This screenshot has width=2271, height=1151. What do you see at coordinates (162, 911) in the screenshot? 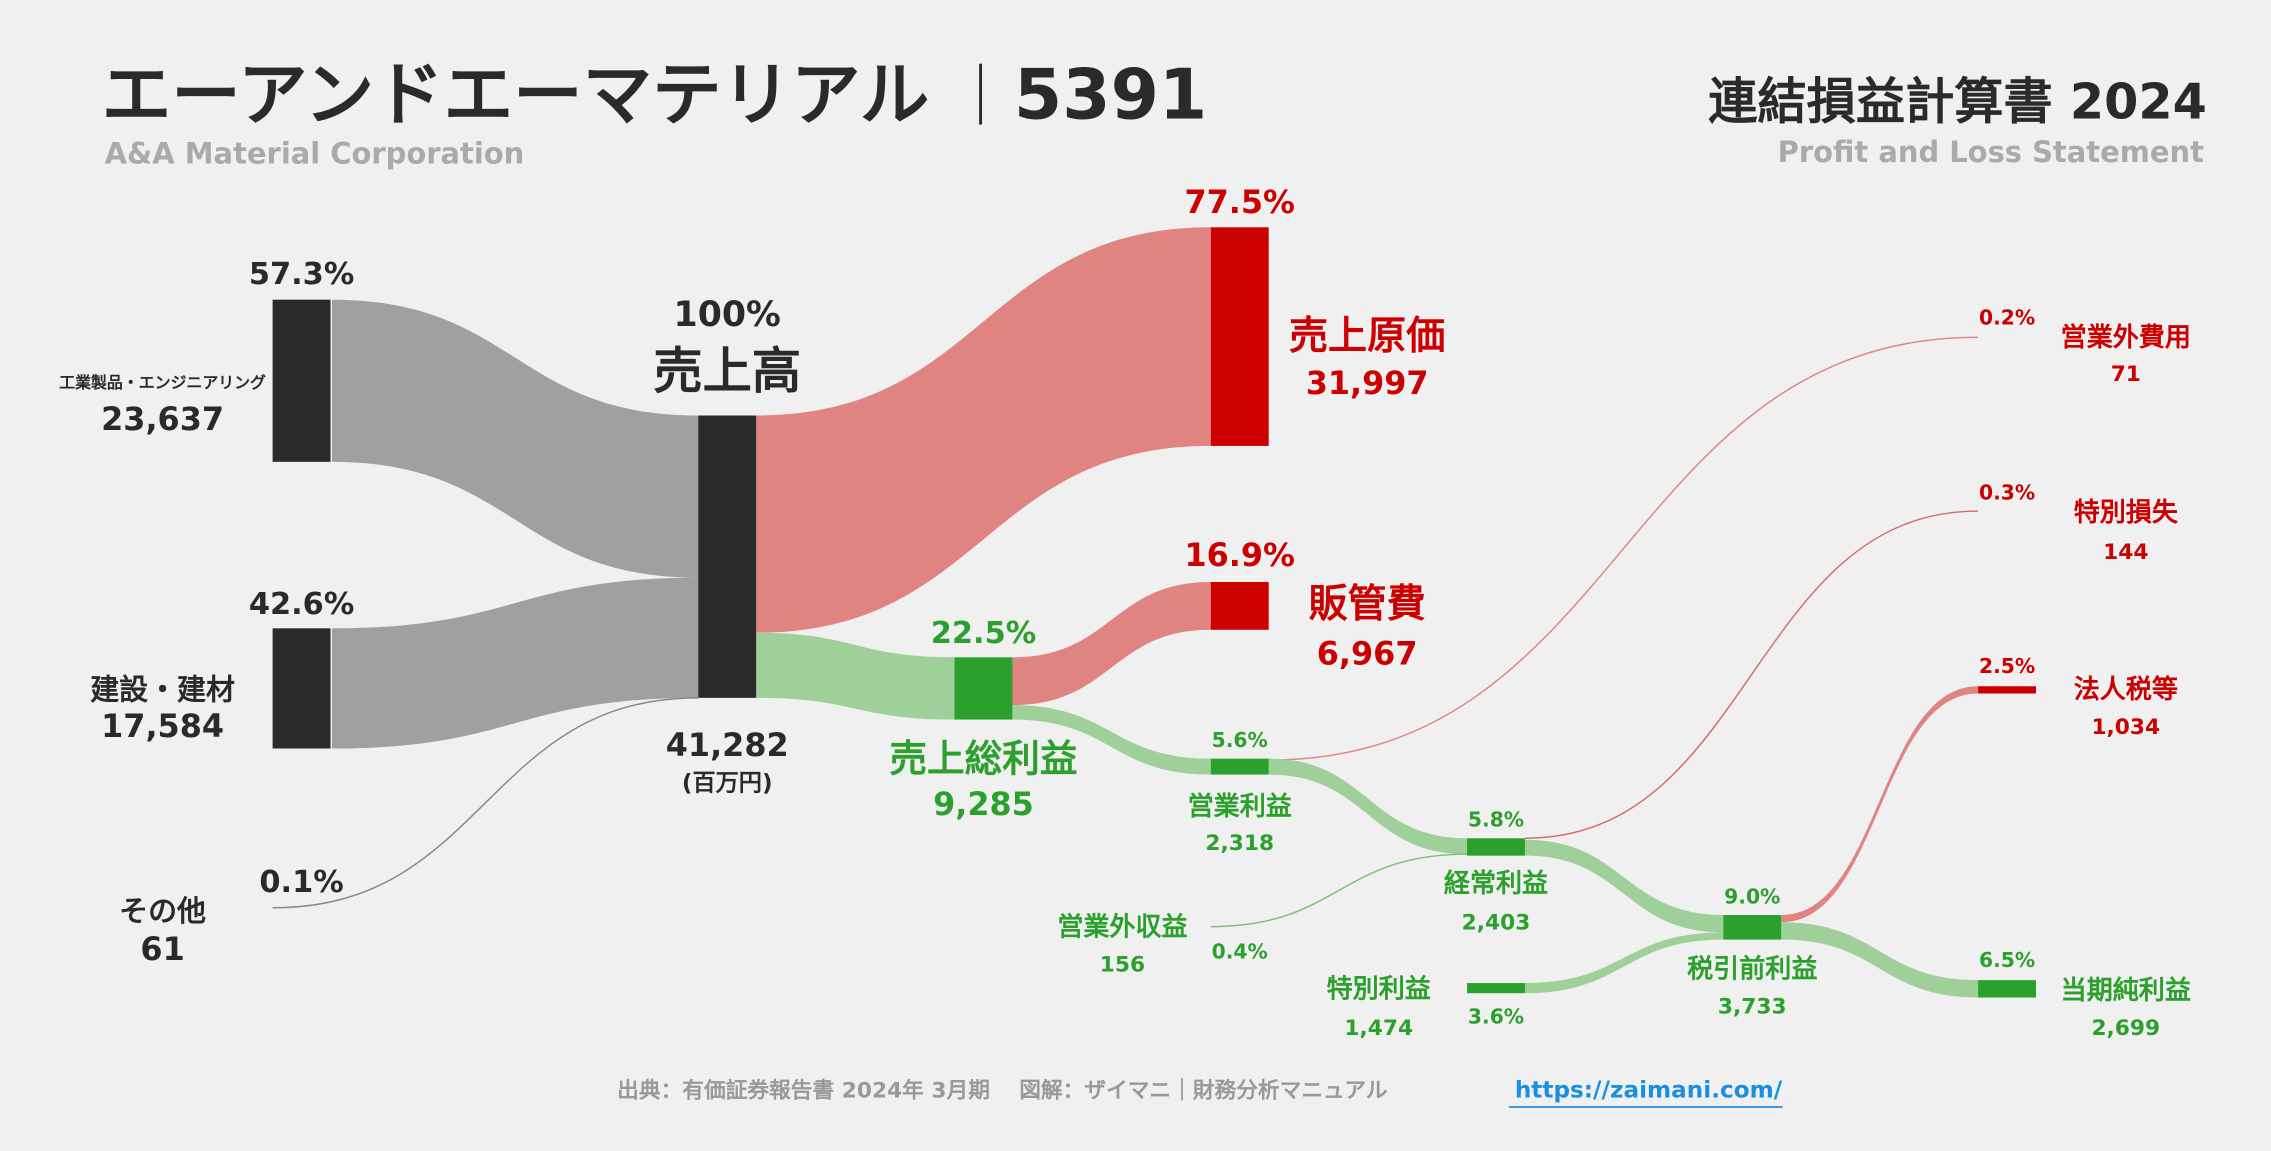
I see `other-label: その他` at bounding box center [162, 911].